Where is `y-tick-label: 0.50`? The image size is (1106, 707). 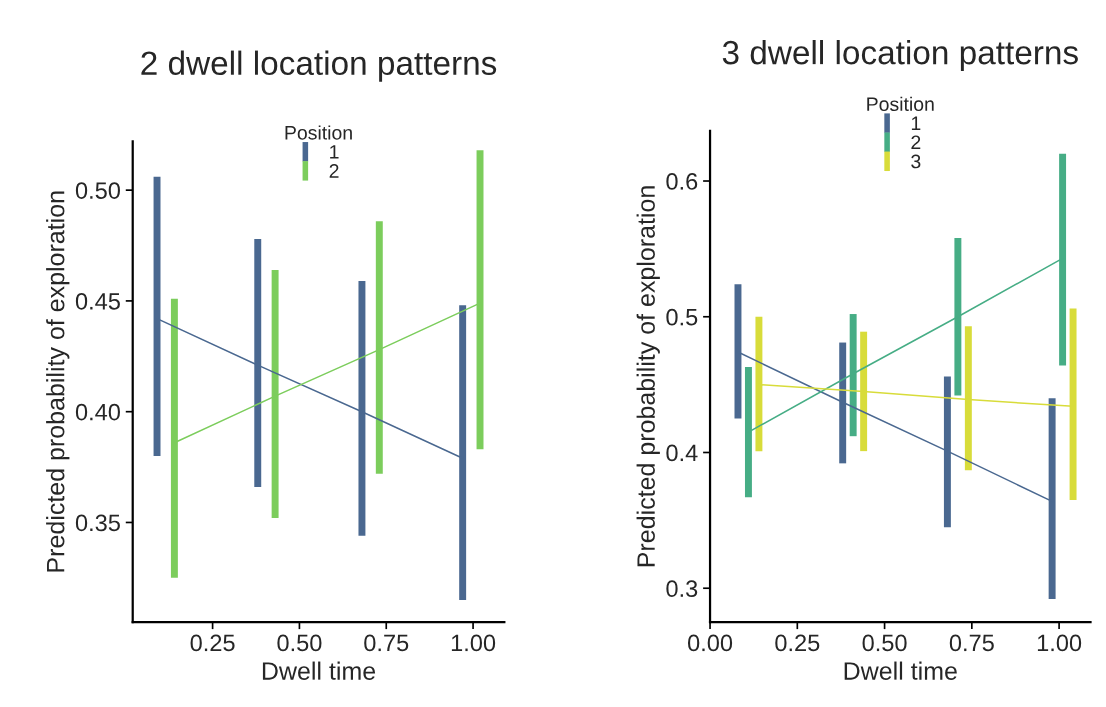
y-tick-label: 0.50 is located at coordinates (97, 190).